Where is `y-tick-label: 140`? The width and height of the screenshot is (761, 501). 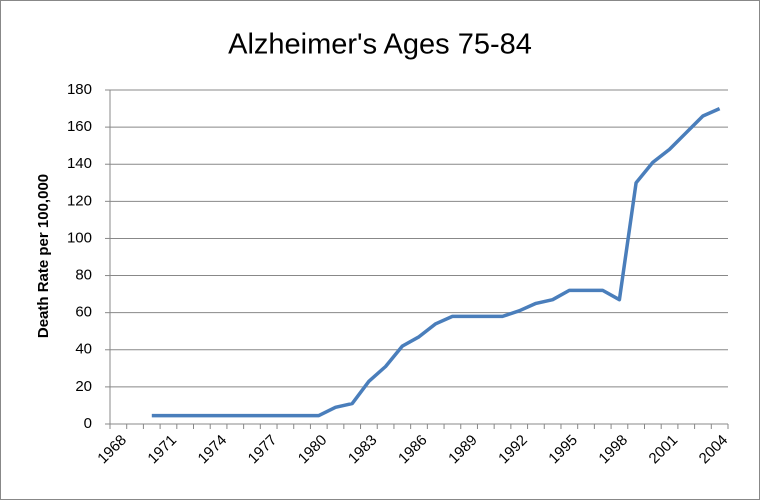
y-tick-label: 140 is located at coordinates (79, 163).